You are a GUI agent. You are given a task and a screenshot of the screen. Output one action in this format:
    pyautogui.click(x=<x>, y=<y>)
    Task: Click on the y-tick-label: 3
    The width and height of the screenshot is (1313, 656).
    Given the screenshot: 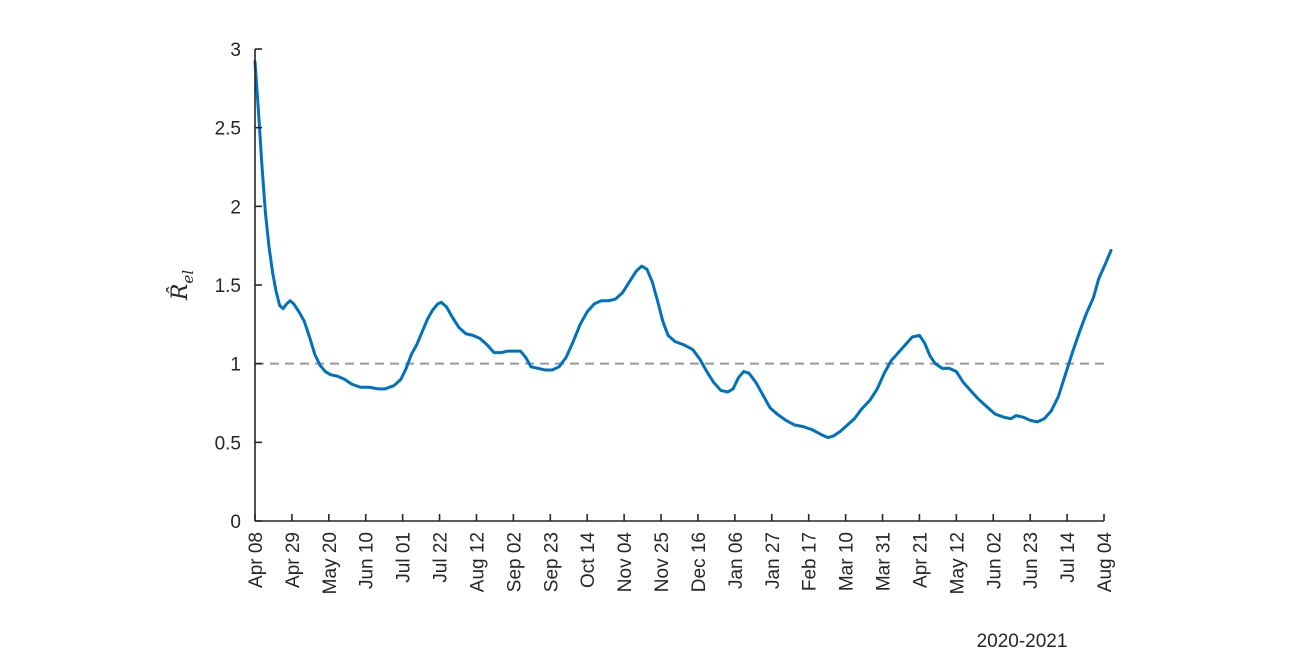 What is the action you would take?
    pyautogui.click(x=235, y=50)
    